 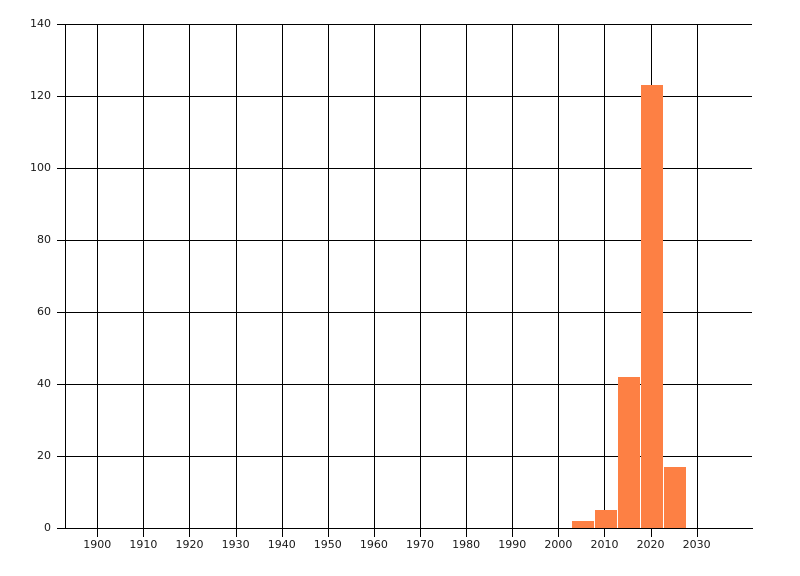 What do you see at coordinates (44, 383) in the screenshot?
I see `y-tick-label: 40` at bounding box center [44, 383].